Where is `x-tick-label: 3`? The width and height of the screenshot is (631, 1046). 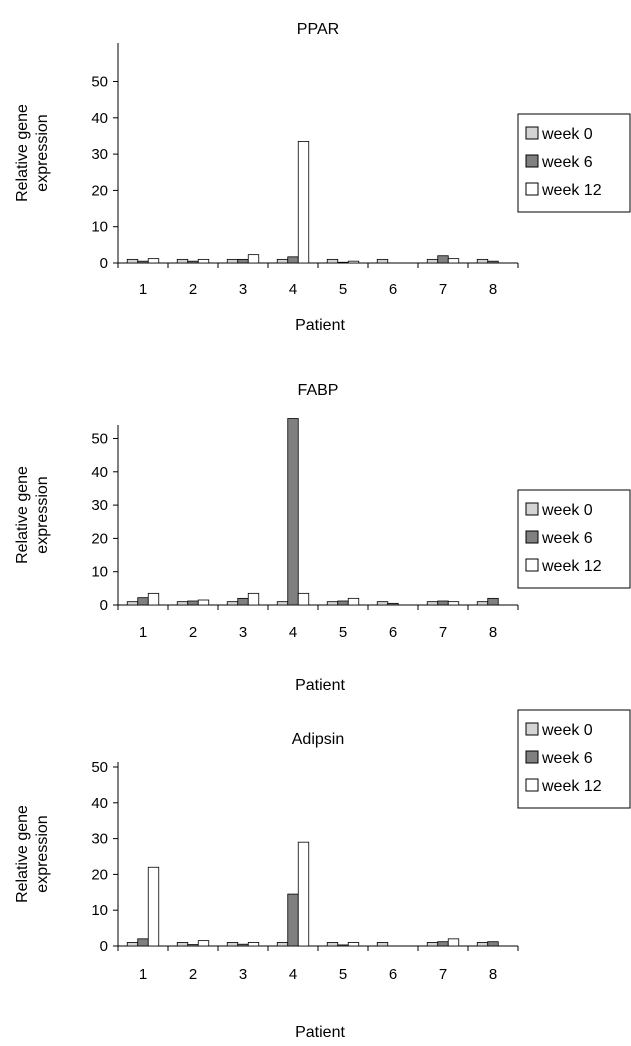 x-tick-label: 3 is located at coordinates (243, 289).